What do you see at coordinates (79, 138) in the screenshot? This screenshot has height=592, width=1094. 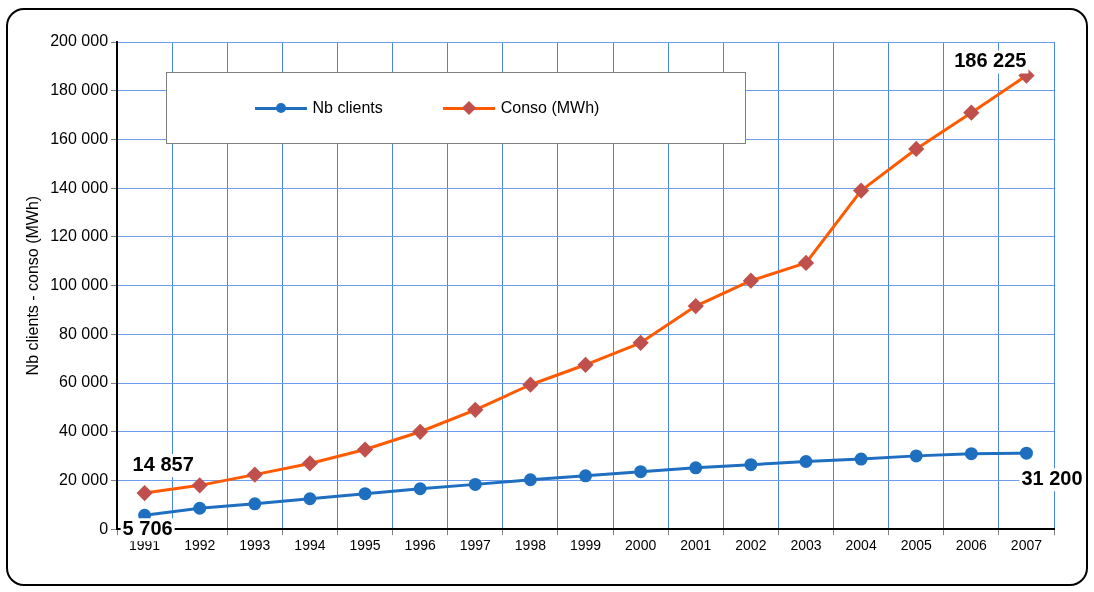 I see `y-tick-label: 160 000` at bounding box center [79, 138].